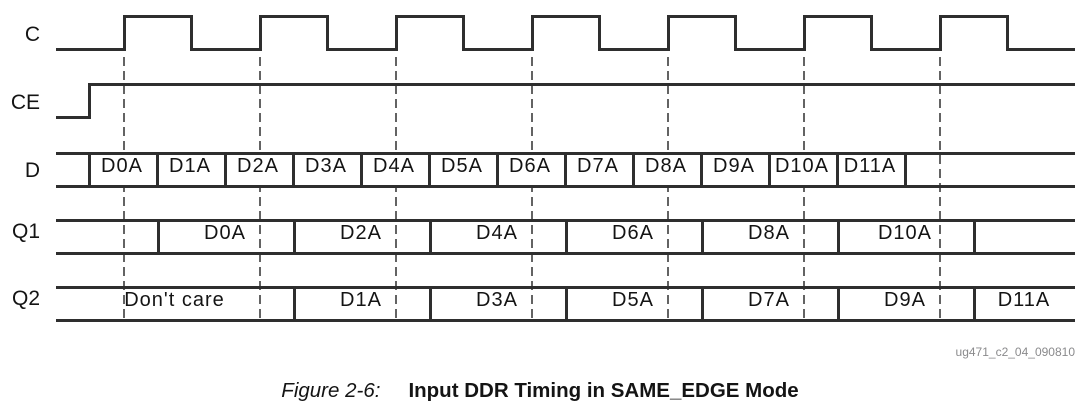  I want to click on signal-label-c: C, so click(32, 34).